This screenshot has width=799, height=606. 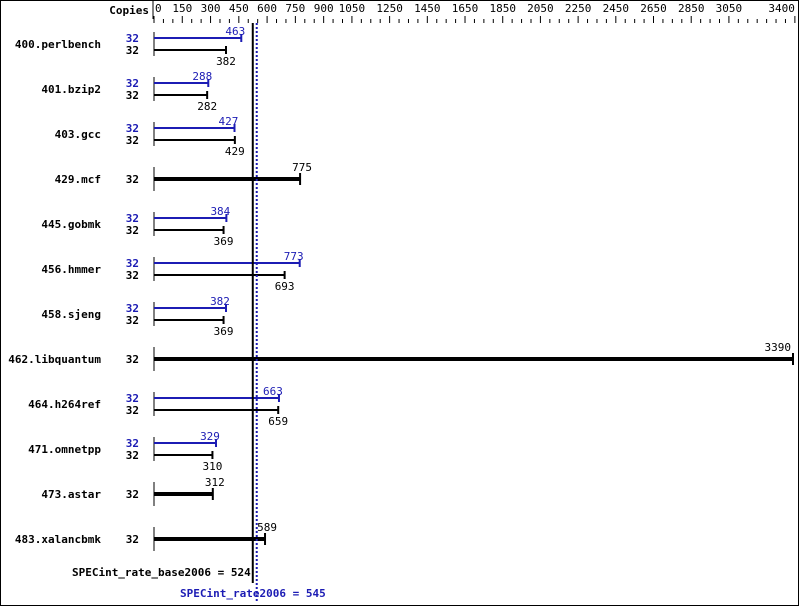 I want to click on peak-value-label: 384, so click(x=220, y=211).